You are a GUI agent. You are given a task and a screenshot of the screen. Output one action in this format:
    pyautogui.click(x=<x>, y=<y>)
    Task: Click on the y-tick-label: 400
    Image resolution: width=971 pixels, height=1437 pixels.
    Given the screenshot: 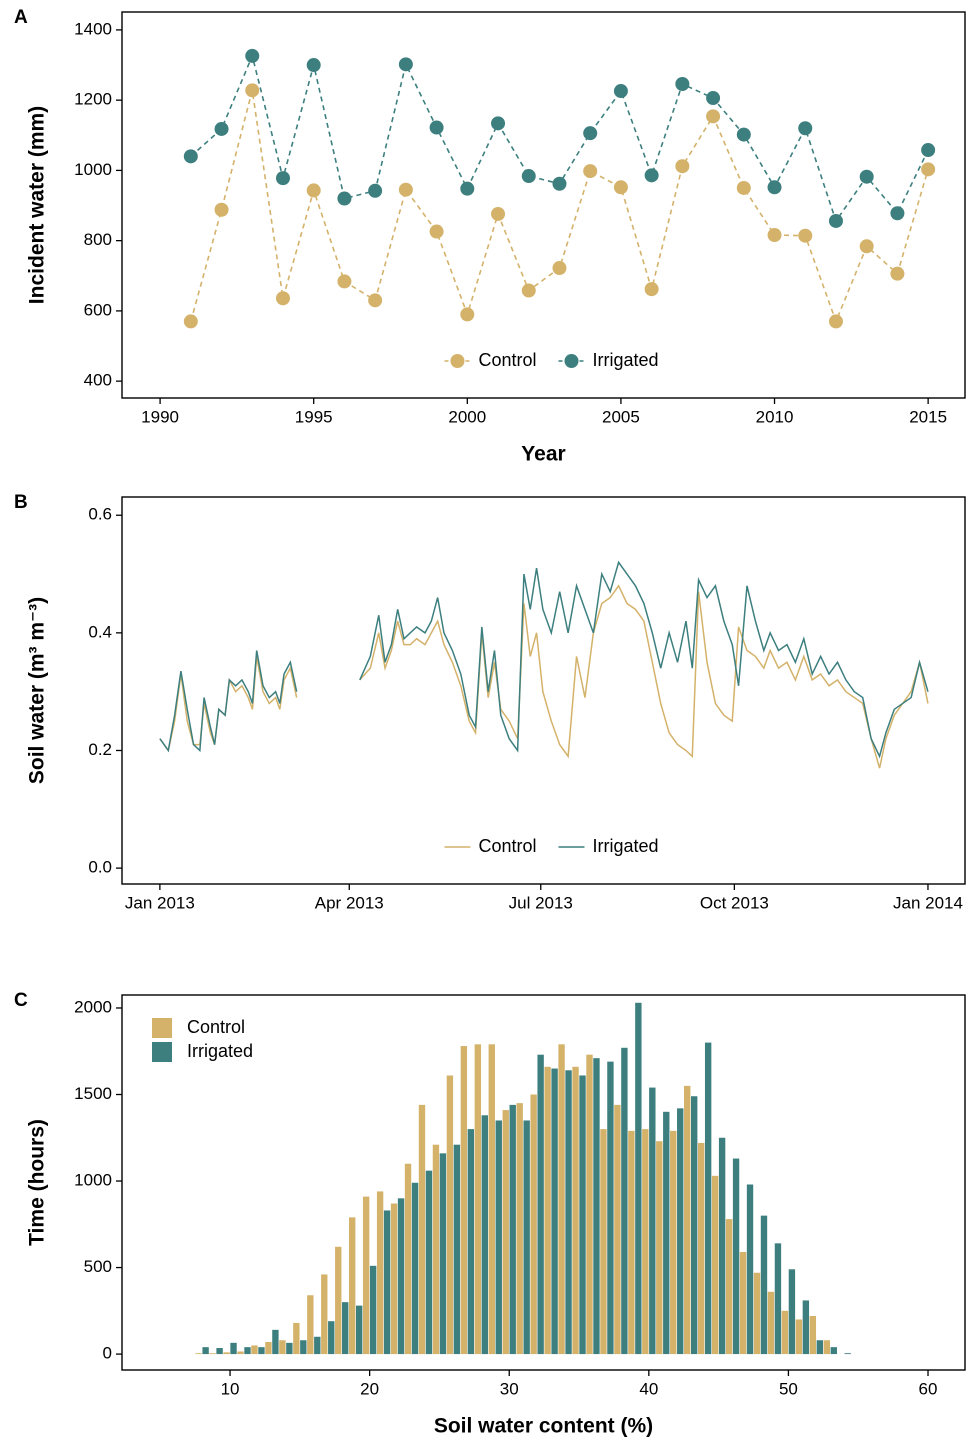 What is the action you would take?
    pyautogui.click(x=98, y=380)
    